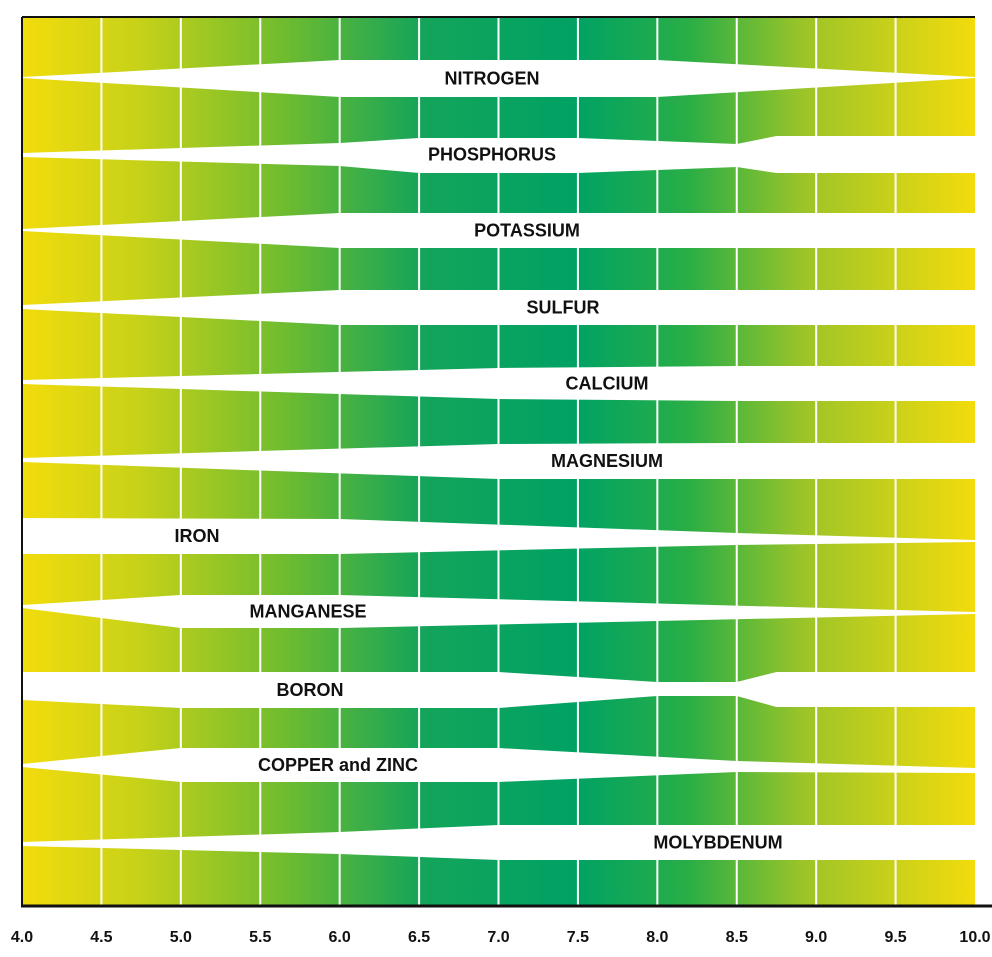 The image size is (992, 957). Describe the element at coordinates (527, 230) in the screenshot. I see `nutrient-label: POTASSIUM` at that location.